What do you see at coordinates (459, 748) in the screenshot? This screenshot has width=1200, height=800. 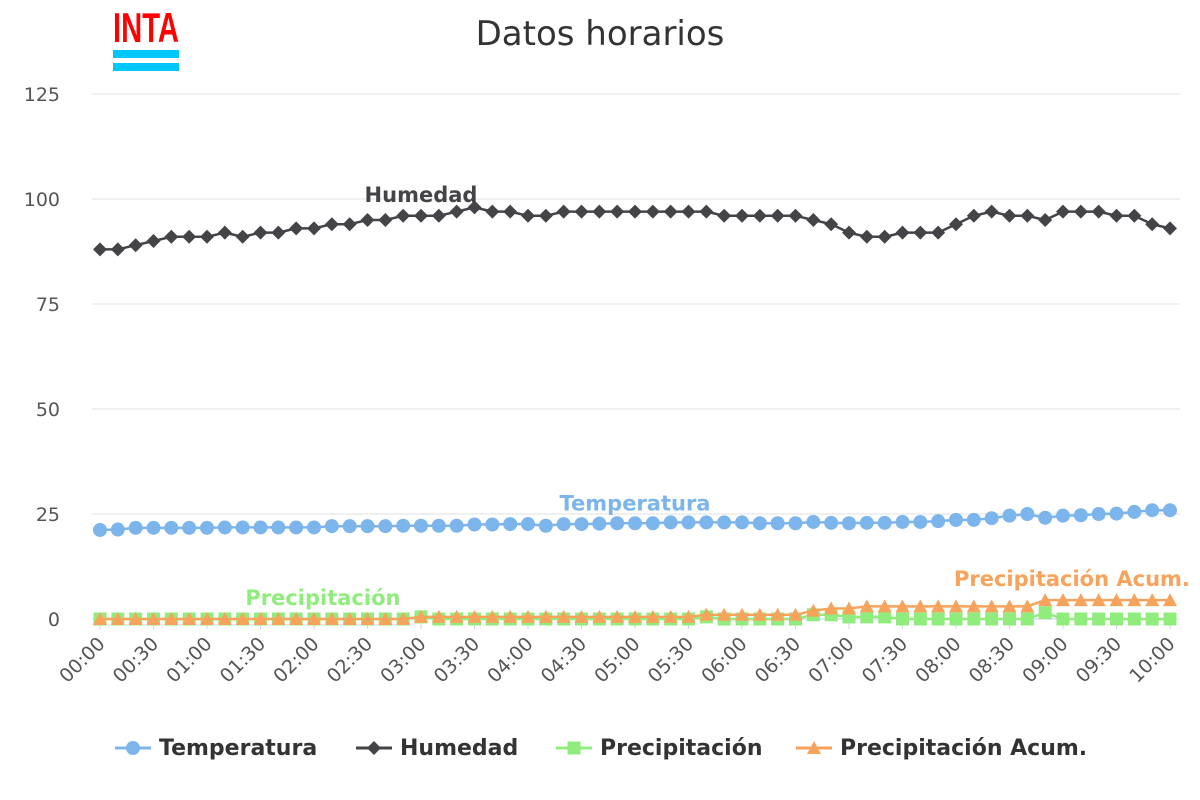 I see `legend-label: Humedad` at bounding box center [459, 748].